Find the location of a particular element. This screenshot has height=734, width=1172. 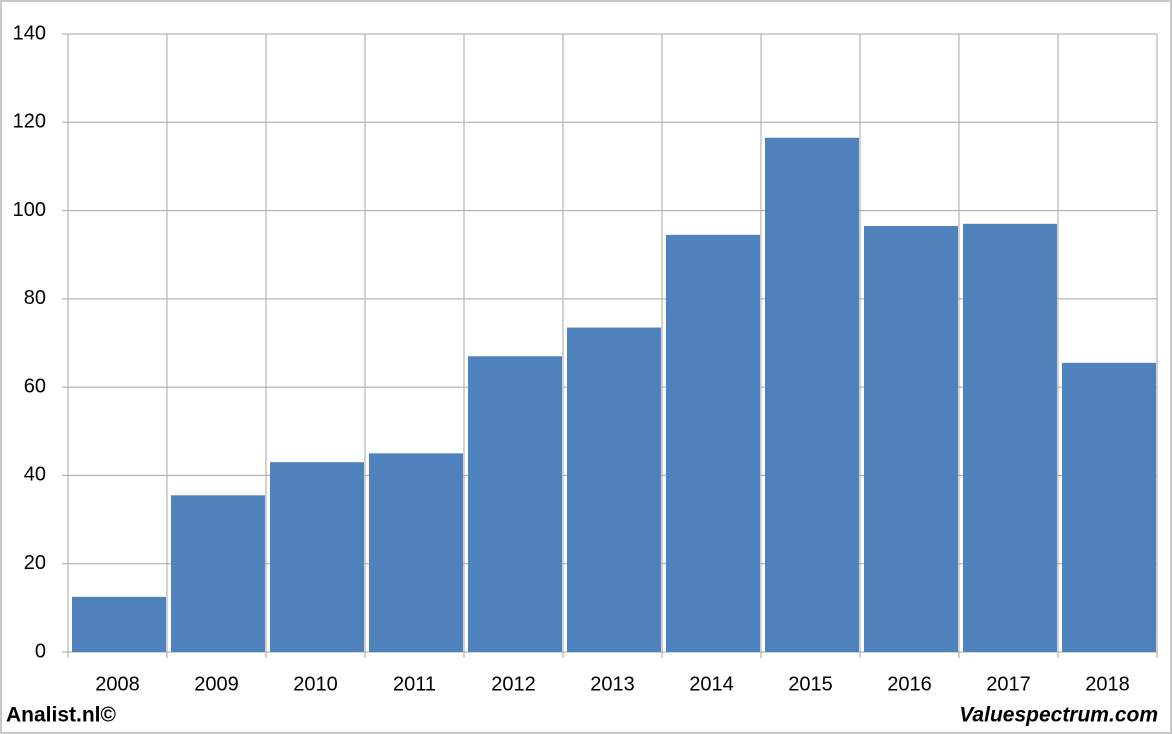

y-tick-label: 80 is located at coordinates (35, 298).